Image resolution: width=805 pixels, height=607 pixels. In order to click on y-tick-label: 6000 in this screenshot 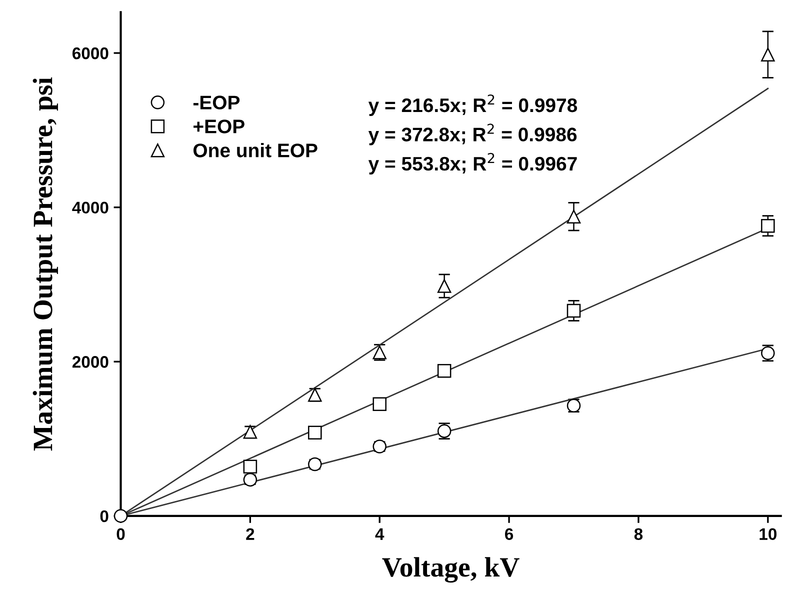, I will do `click(90, 53)`.